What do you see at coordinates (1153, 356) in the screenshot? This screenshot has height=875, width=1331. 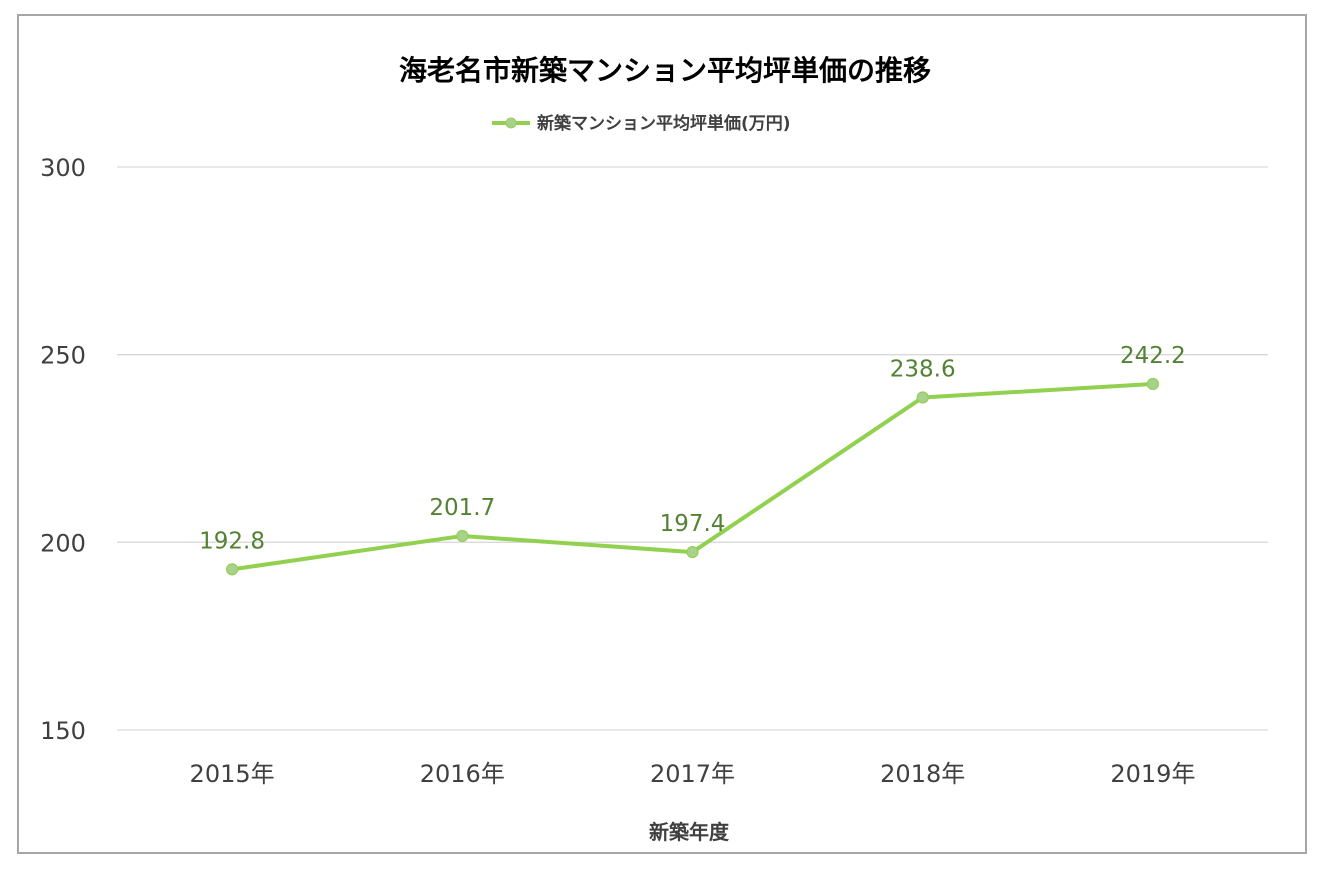 I see `data-label: 242.2` at bounding box center [1153, 356].